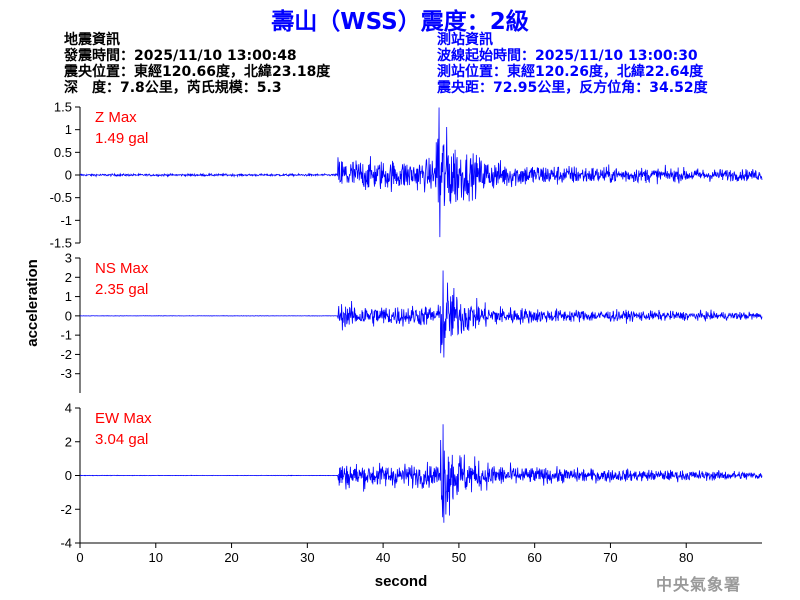 The width and height of the screenshot is (800, 600). Describe the element at coordinates (68, 408) in the screenshot. I see `y-tick-label: 4` at that location.